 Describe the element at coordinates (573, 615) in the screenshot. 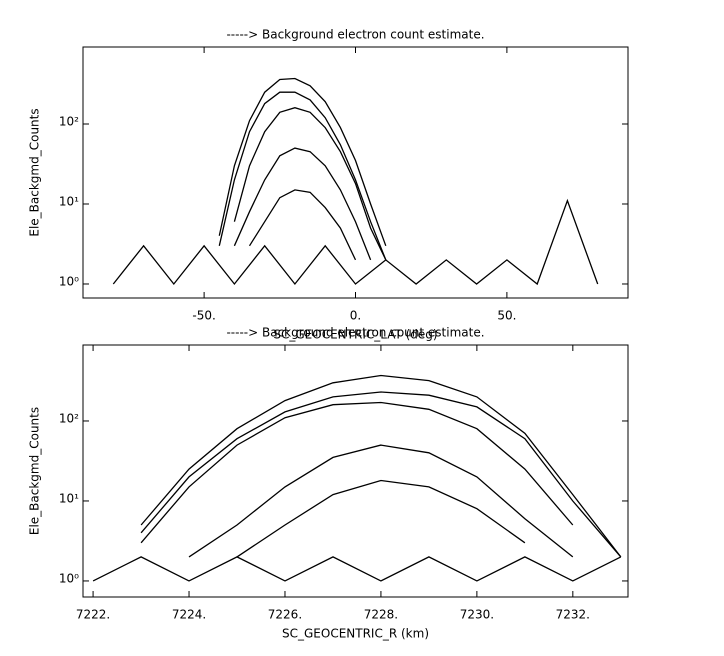

I see `x-tick-label: 7232.` at that location.